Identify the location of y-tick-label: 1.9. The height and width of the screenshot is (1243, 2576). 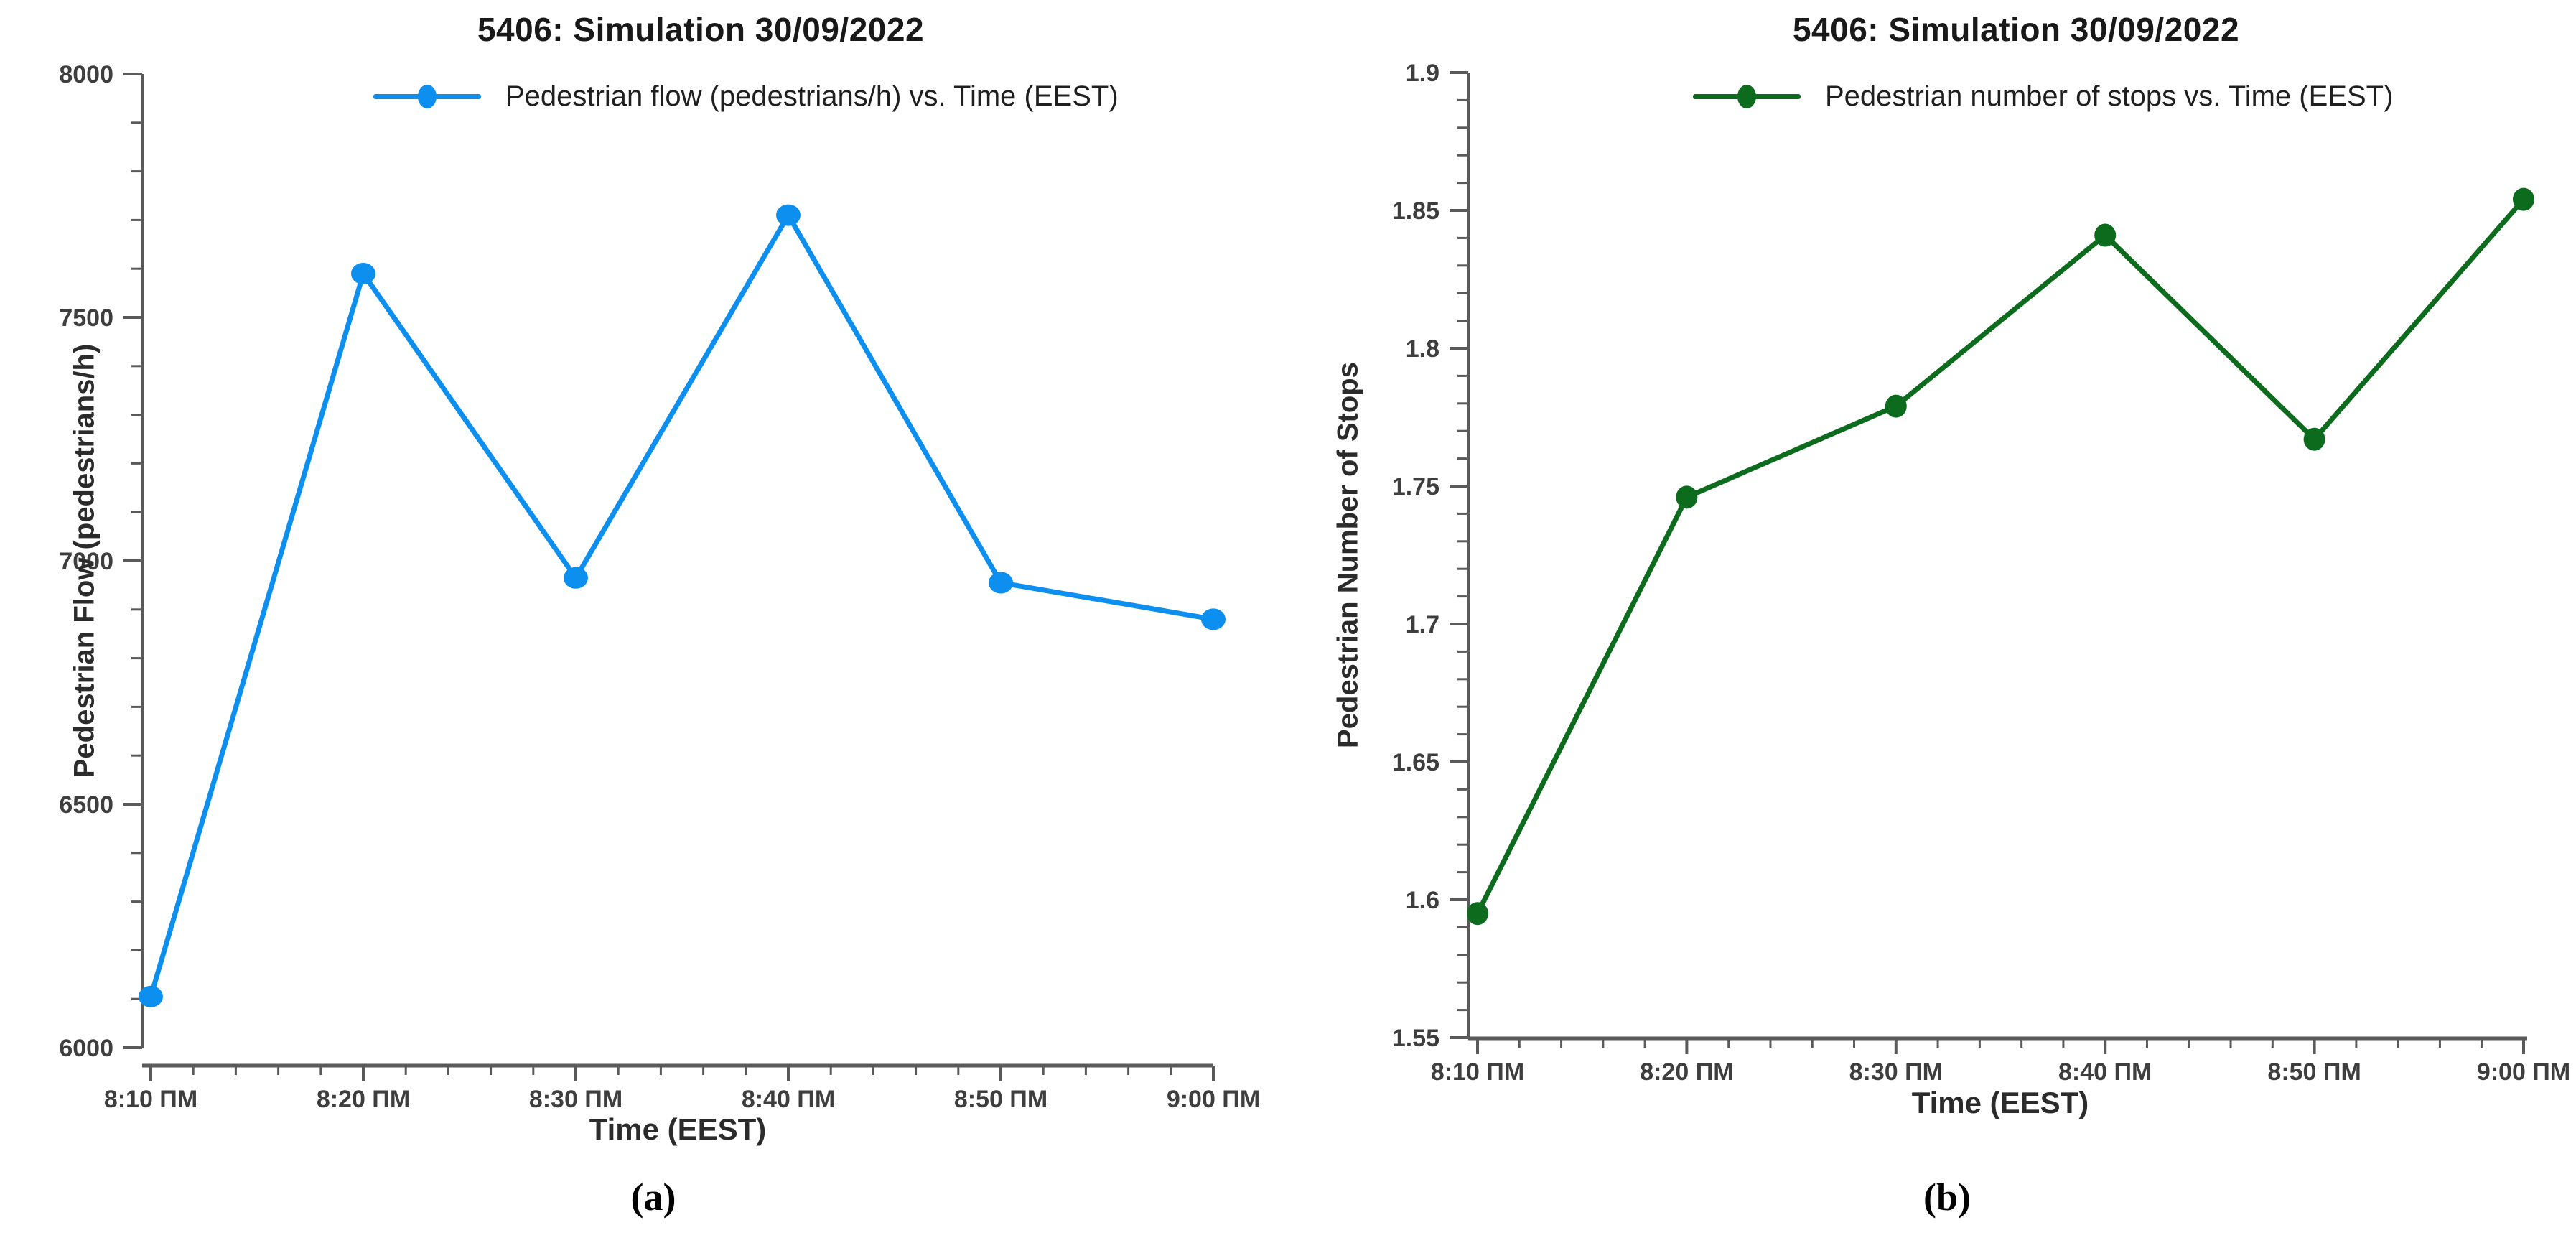
(1422, 73).